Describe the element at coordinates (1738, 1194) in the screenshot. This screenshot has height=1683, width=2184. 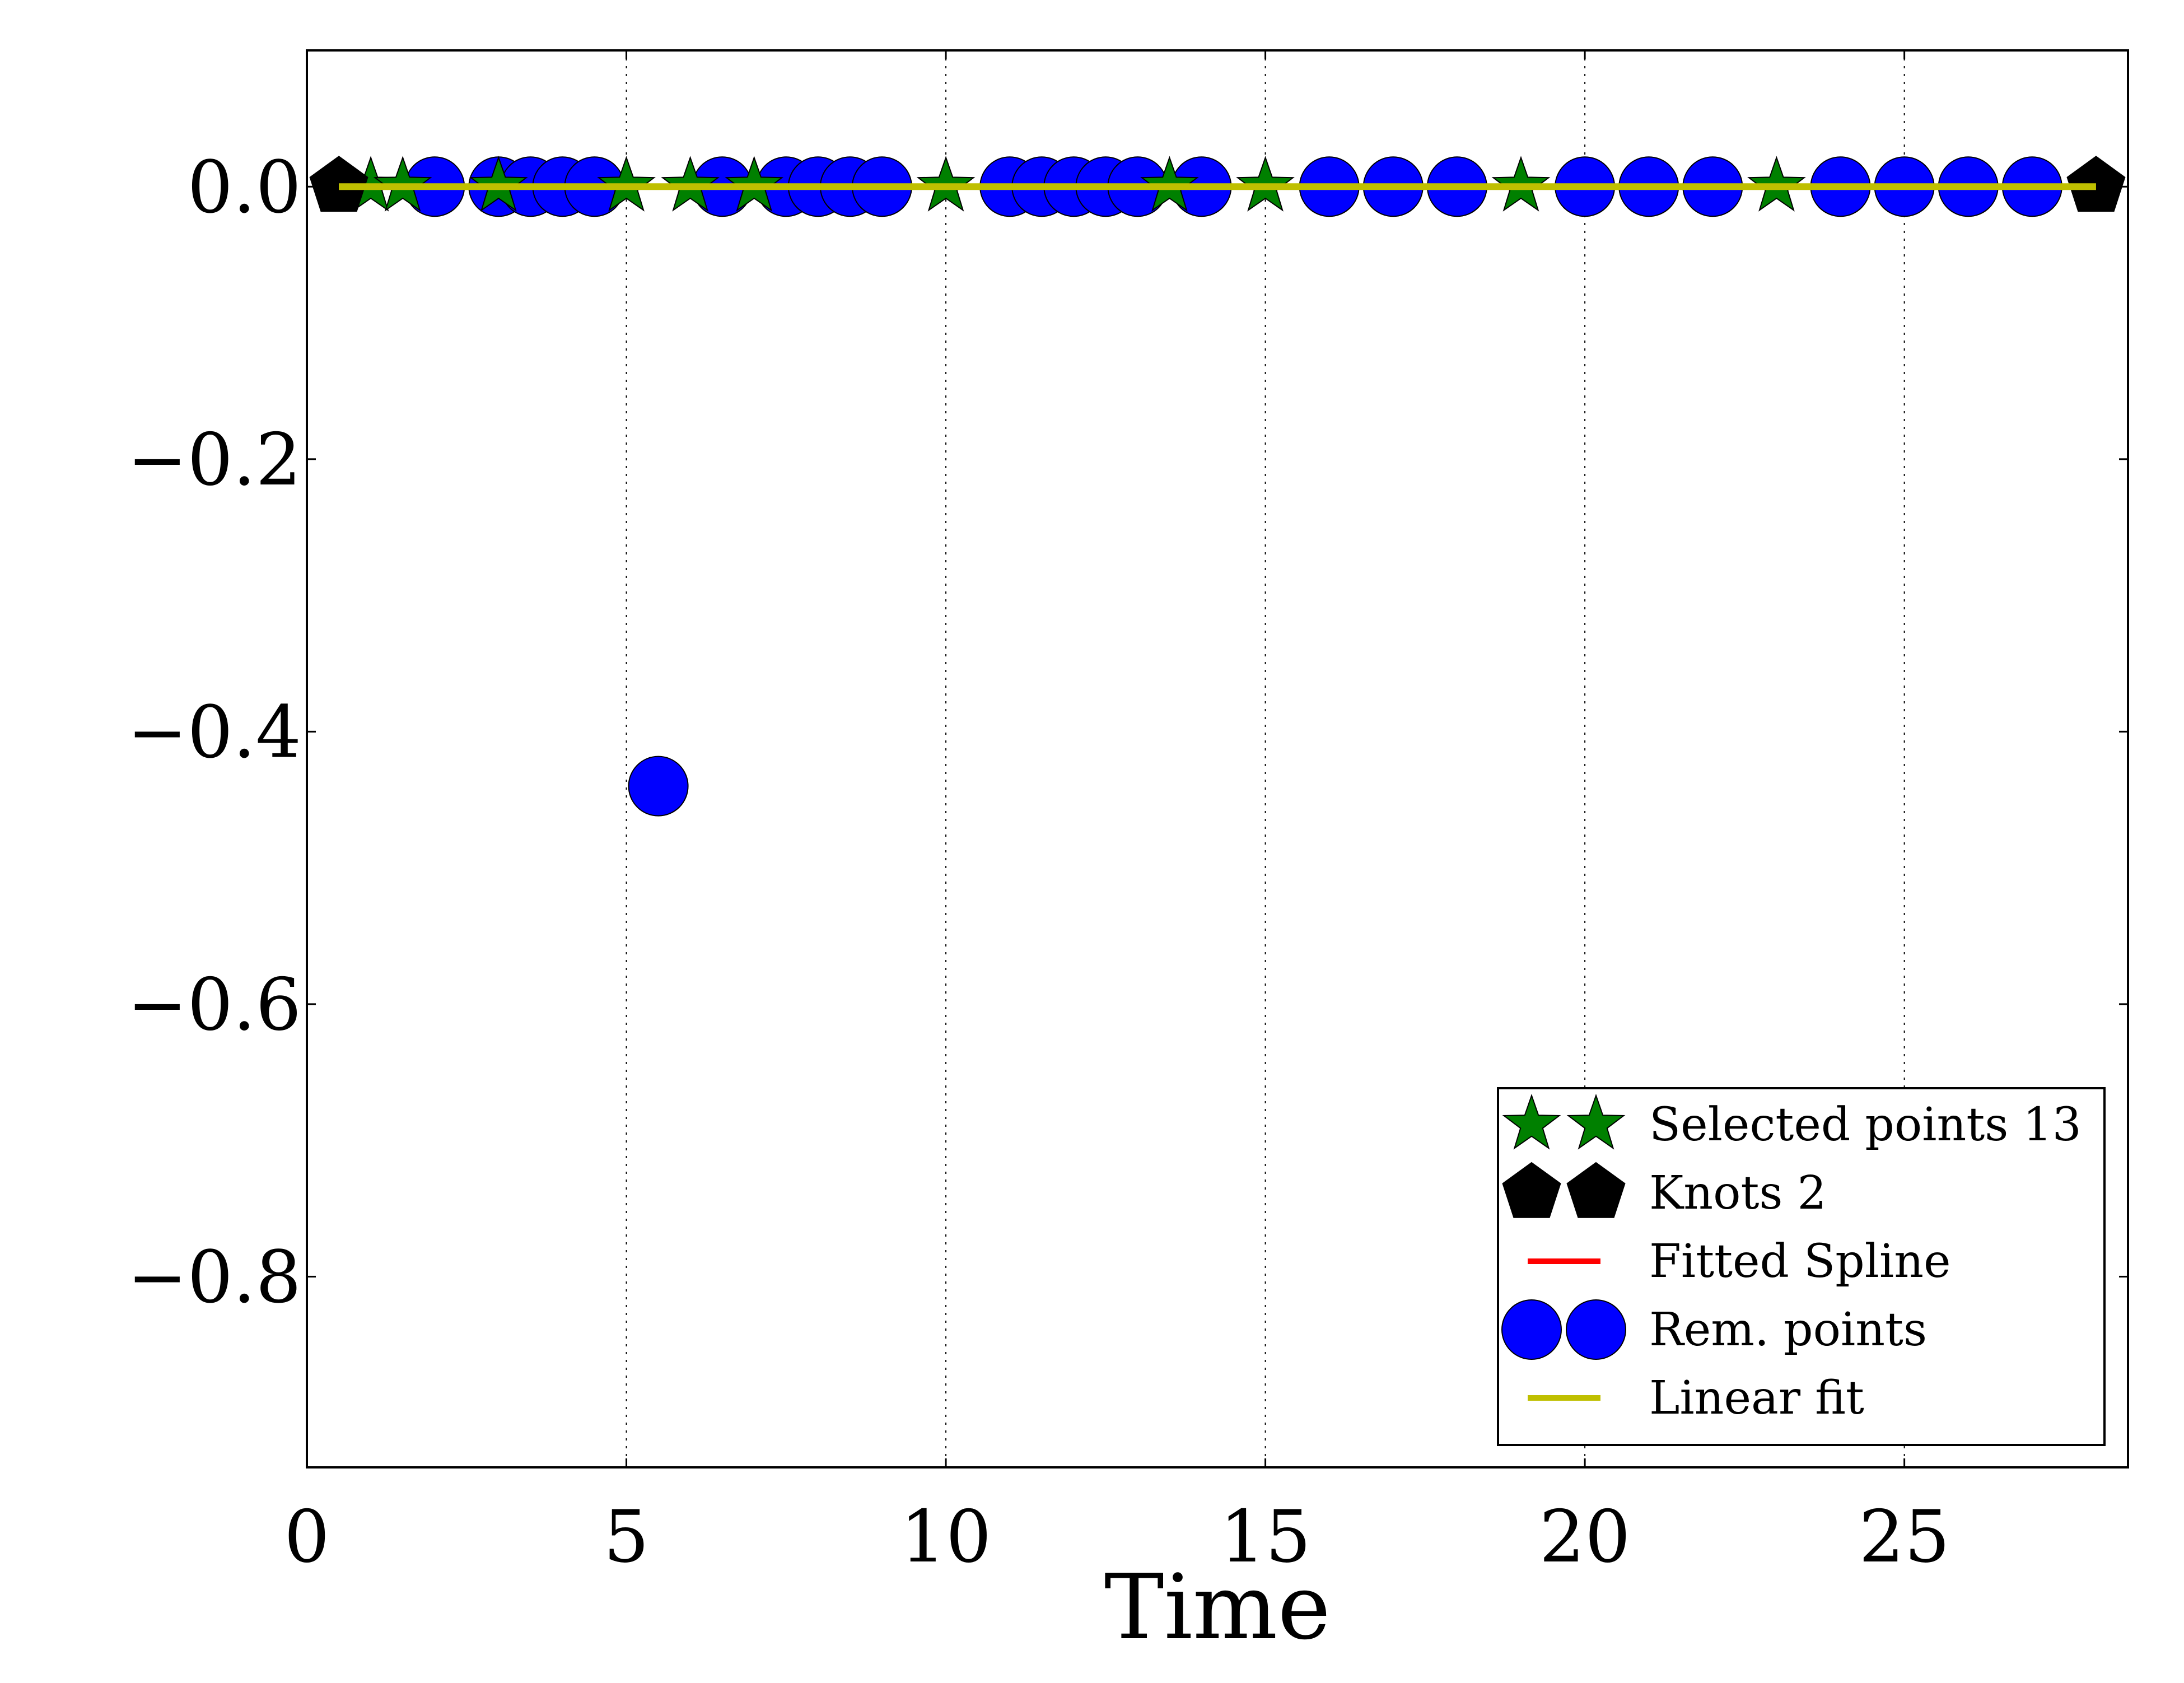
I see `legend-label: Knots 2` at that location.